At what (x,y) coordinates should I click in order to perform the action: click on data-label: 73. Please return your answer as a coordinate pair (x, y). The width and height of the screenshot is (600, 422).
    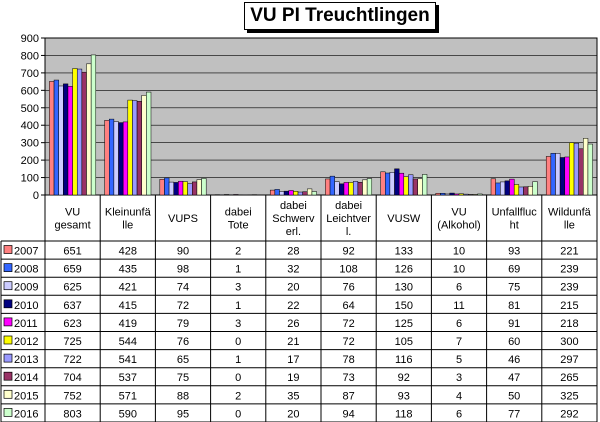
    Looking at the image, I should click on (348, 378).